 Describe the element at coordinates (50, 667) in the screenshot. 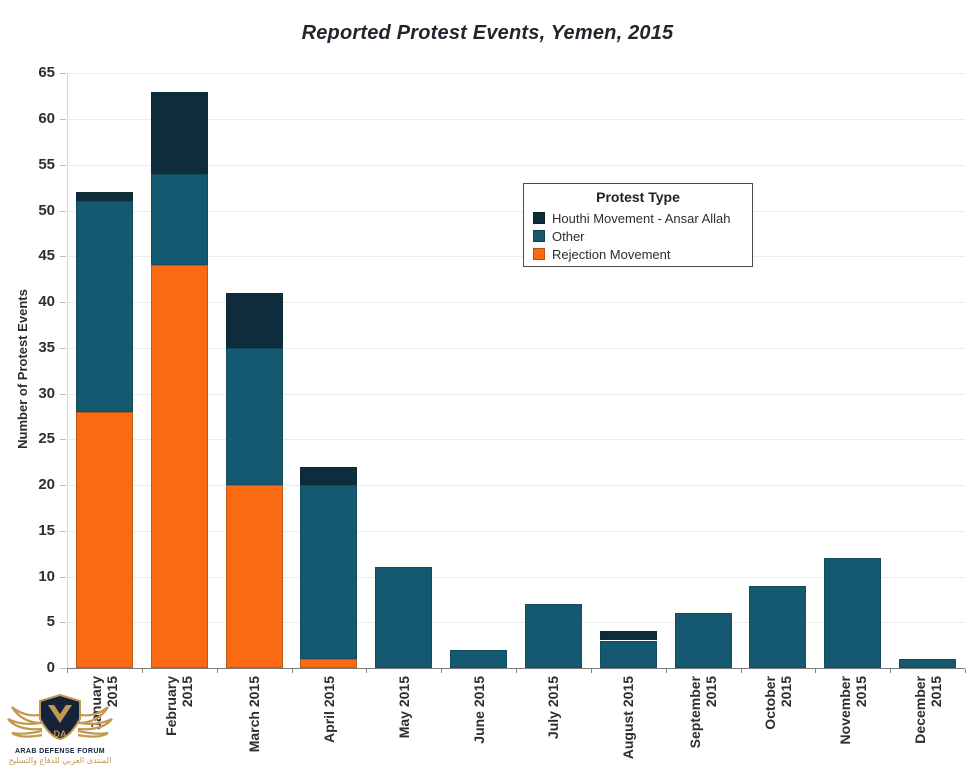

I see `y-tick-label: 0` at that location.